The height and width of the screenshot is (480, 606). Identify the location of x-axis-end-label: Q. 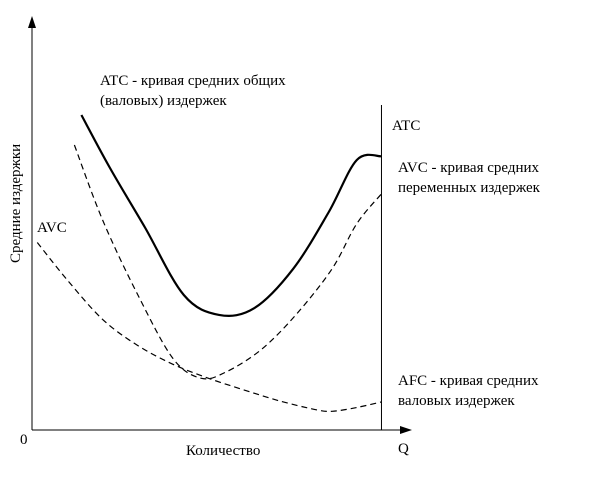
(403, 449).